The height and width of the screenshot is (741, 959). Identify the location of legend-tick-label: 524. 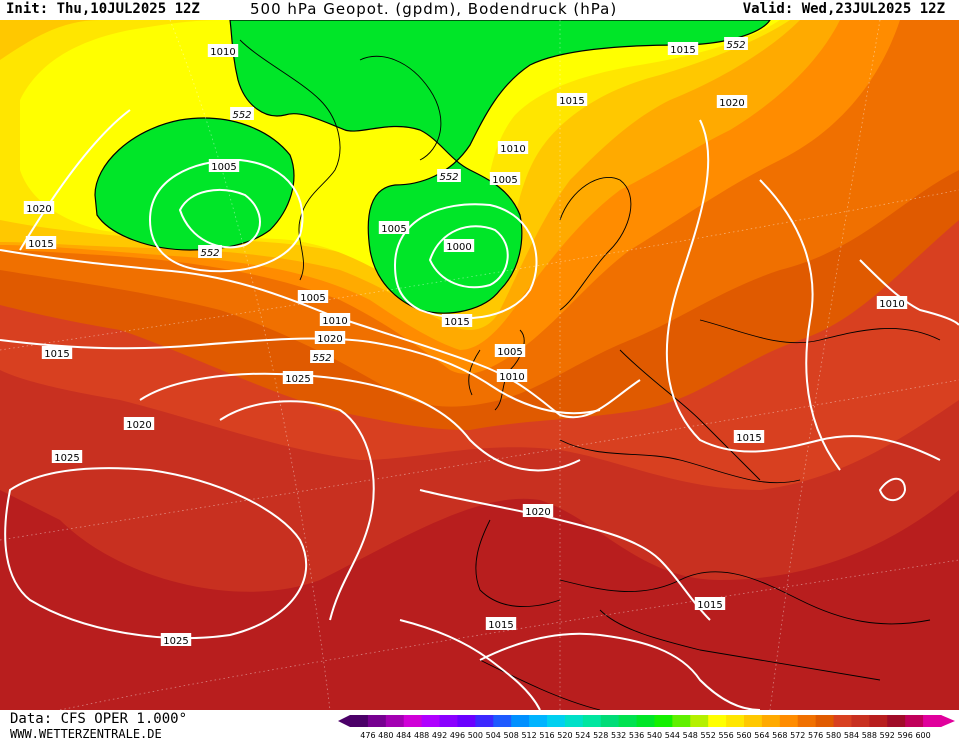
(582, 735).